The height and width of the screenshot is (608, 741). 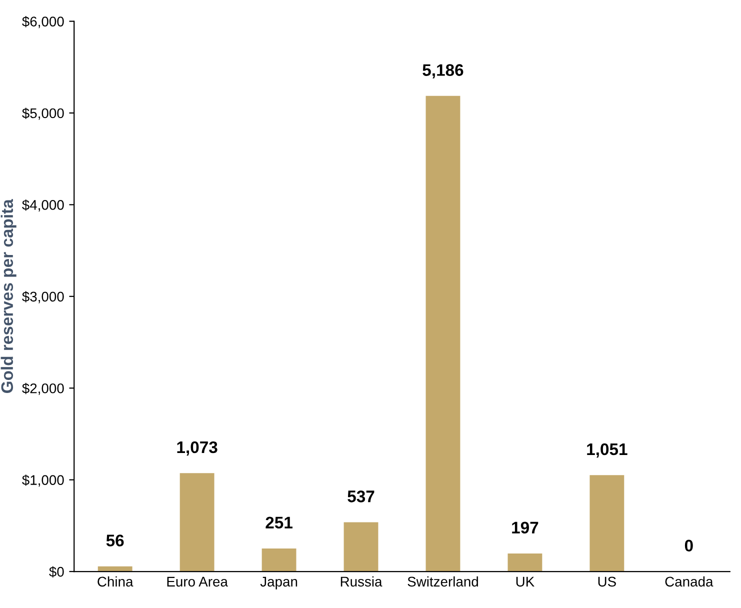 I want to click on x-tick-label: Canada, so click(x=689, y=581).